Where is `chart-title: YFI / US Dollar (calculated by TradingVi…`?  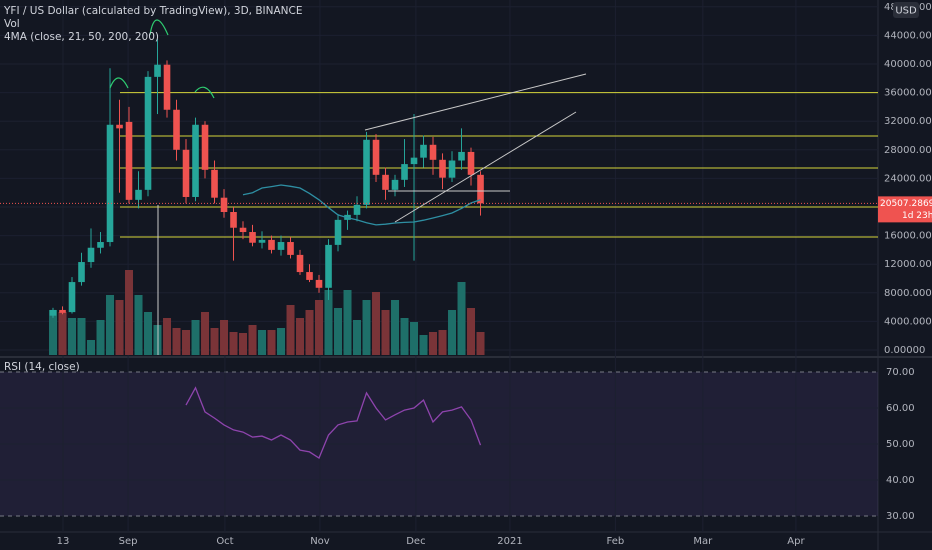 chart-title: YFI / US Dollar (calculated by TradingVi… is located at coordinates (153, 11).